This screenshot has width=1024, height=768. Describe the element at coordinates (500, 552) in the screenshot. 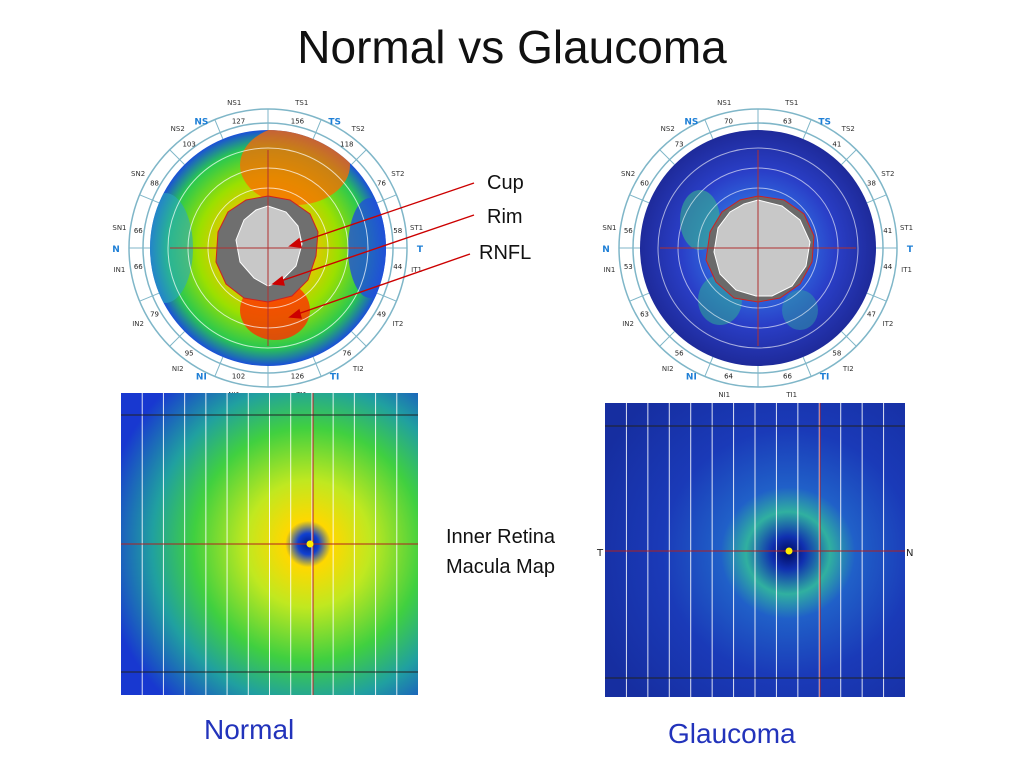

I see `macula-map-label: Inner Retina Macula Map` at that location.